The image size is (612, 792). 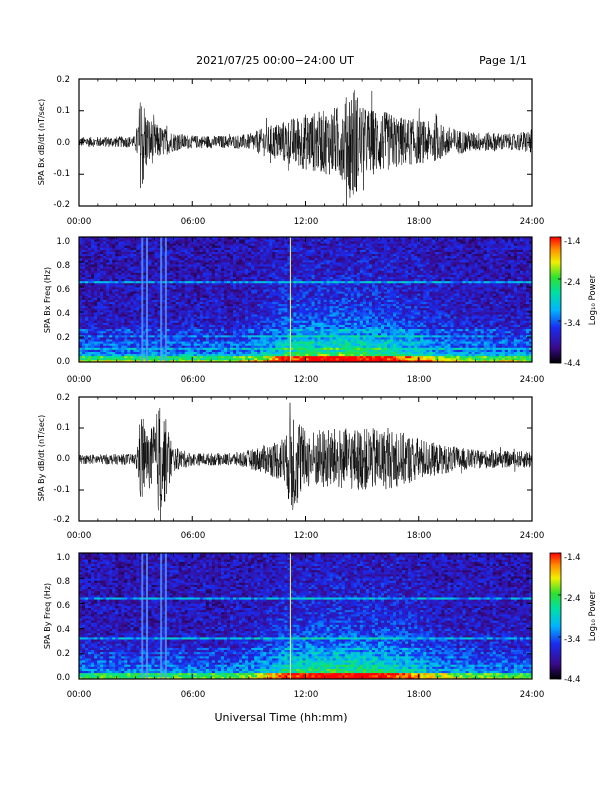 What do you see at coordinates (63, 582) in the screenshot?
I see `y-tick-label: 0.8` at bounding box center [63, 582].